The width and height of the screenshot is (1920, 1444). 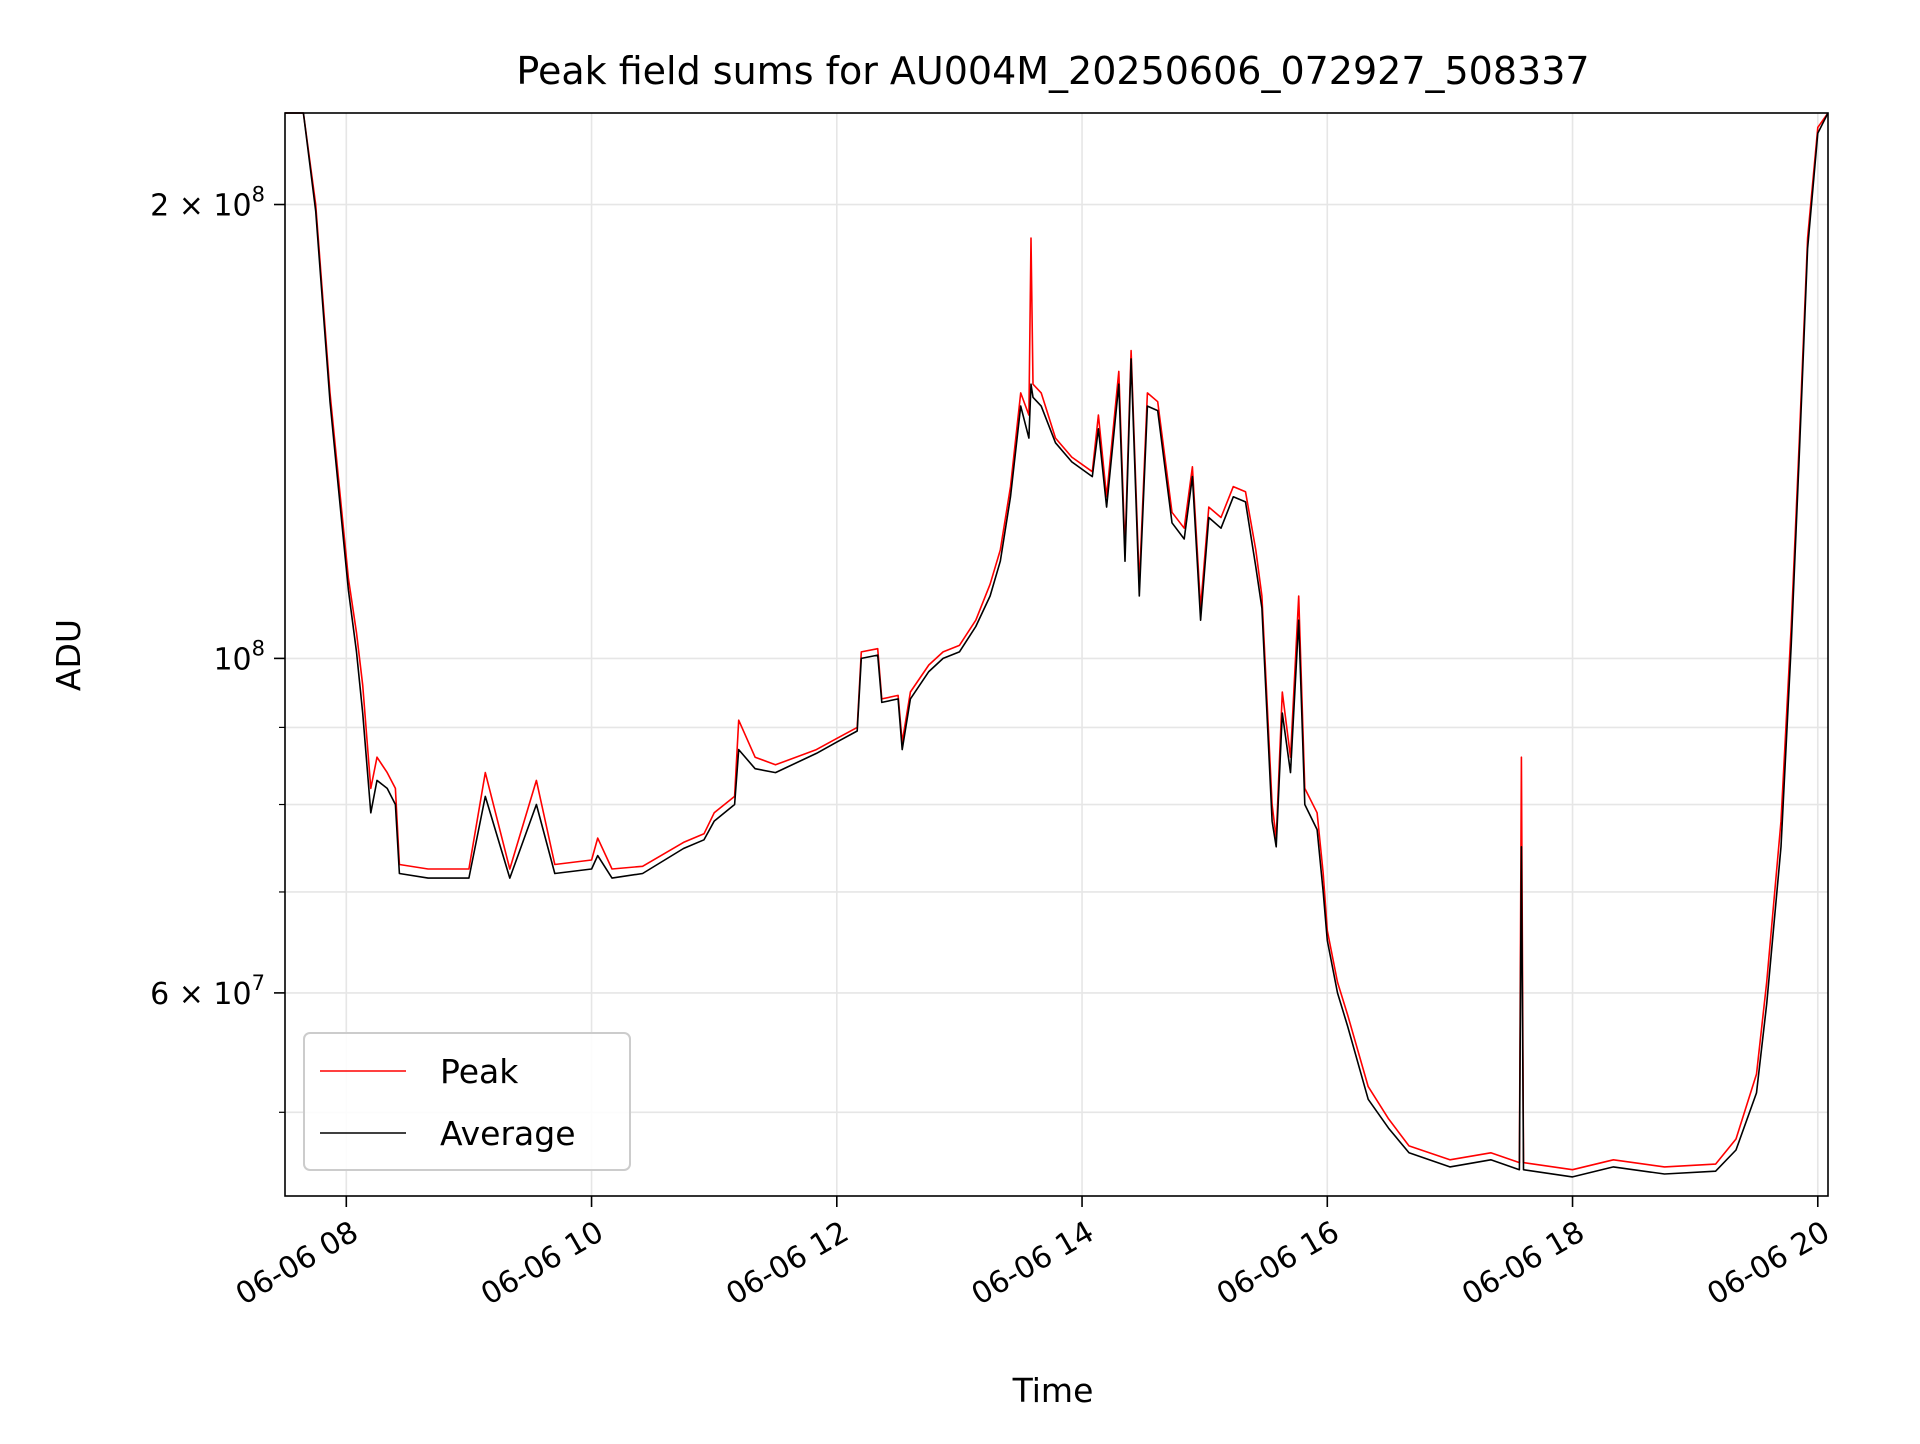 I want to click on y-tick-label: 6 × 107, so click(x=207, y=991).